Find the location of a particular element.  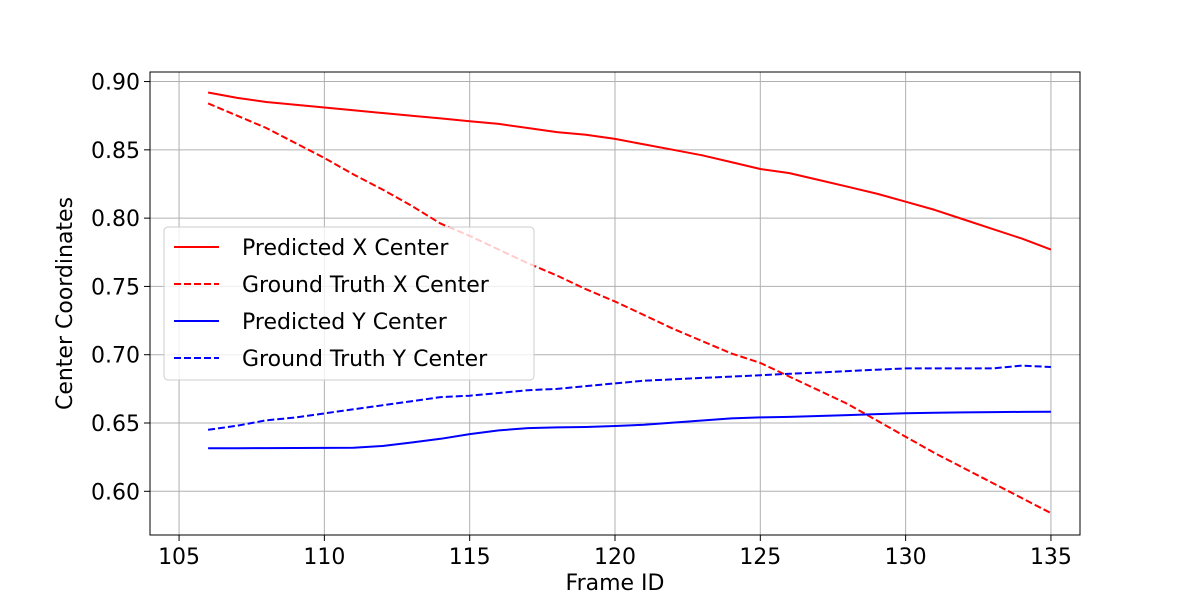

y-tick-label: 0.60 is located at coordinates (115, 492).